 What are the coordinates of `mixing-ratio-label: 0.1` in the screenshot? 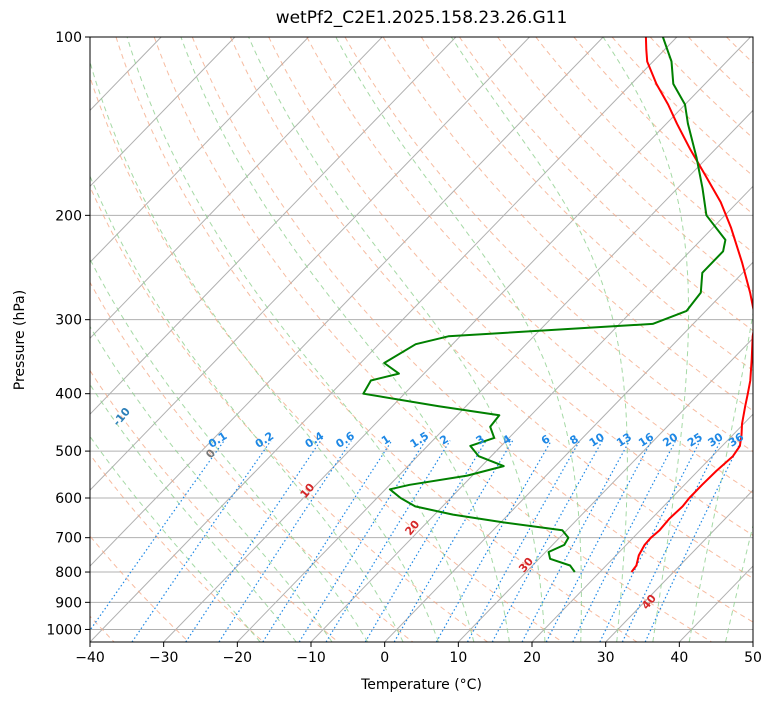 It's located at (217, 440).